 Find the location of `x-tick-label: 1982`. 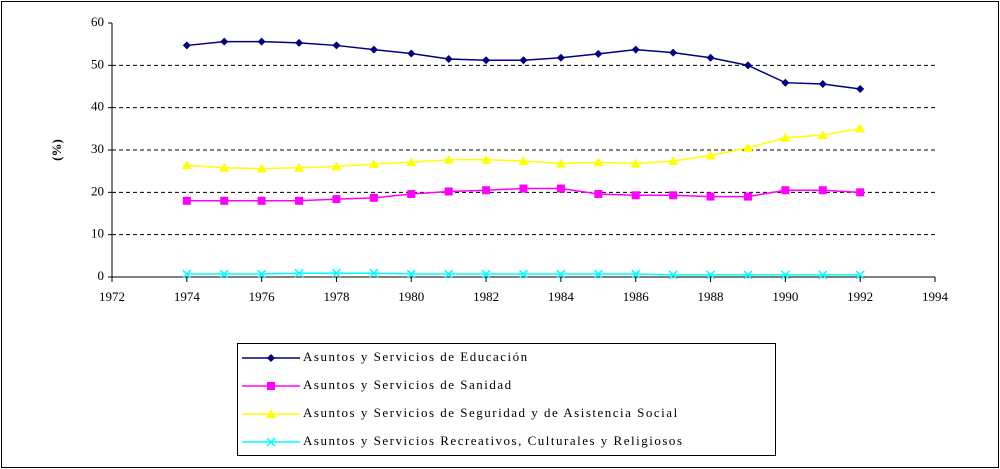

x-tick-label: 1982 is located at coordinates (486, 296).